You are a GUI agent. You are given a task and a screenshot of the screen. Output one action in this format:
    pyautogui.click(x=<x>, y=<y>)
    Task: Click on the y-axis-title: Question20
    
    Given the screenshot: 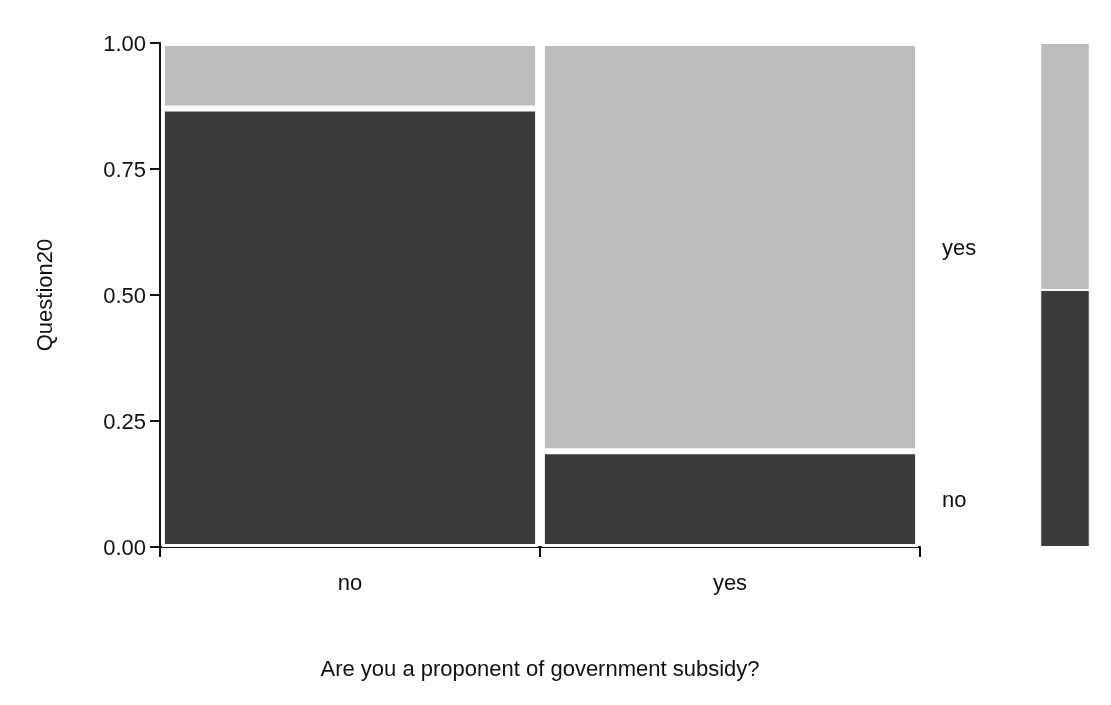 What is the action you would take?
    pyautogui.click(x=44, y=295)
    